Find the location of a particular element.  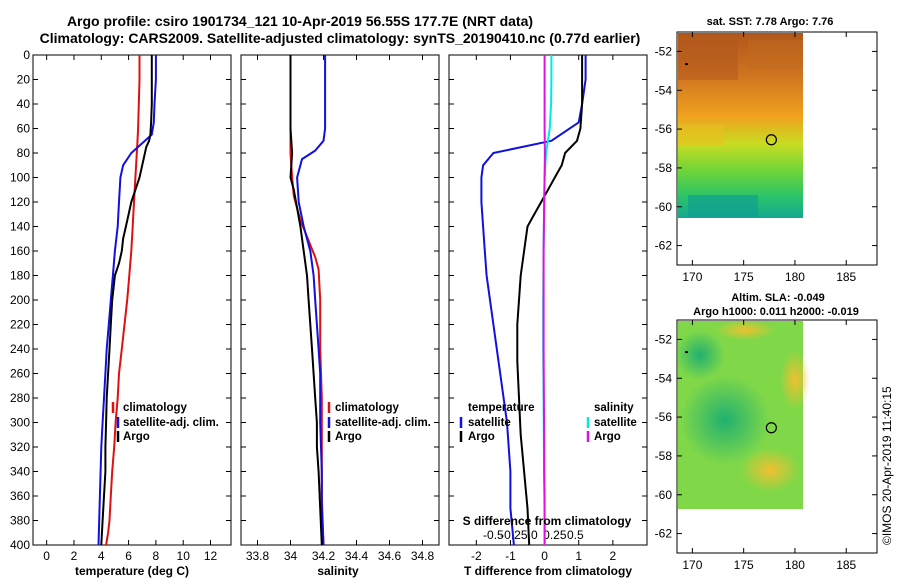

salinity-legend: climatology satellite-adj. clim. Argo is located at coordinates (379, 422).